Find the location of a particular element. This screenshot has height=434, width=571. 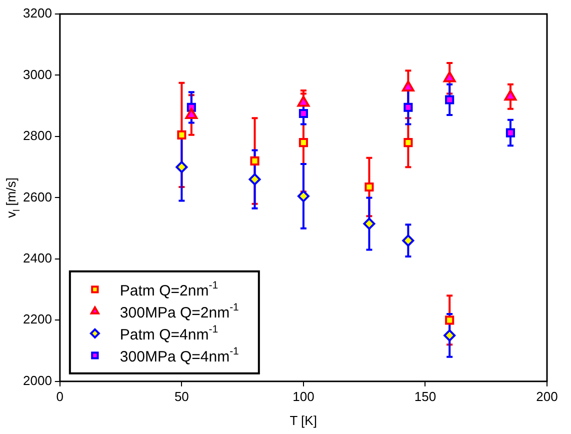

x-tick-label: 100 is located at coordinates (303, 396).